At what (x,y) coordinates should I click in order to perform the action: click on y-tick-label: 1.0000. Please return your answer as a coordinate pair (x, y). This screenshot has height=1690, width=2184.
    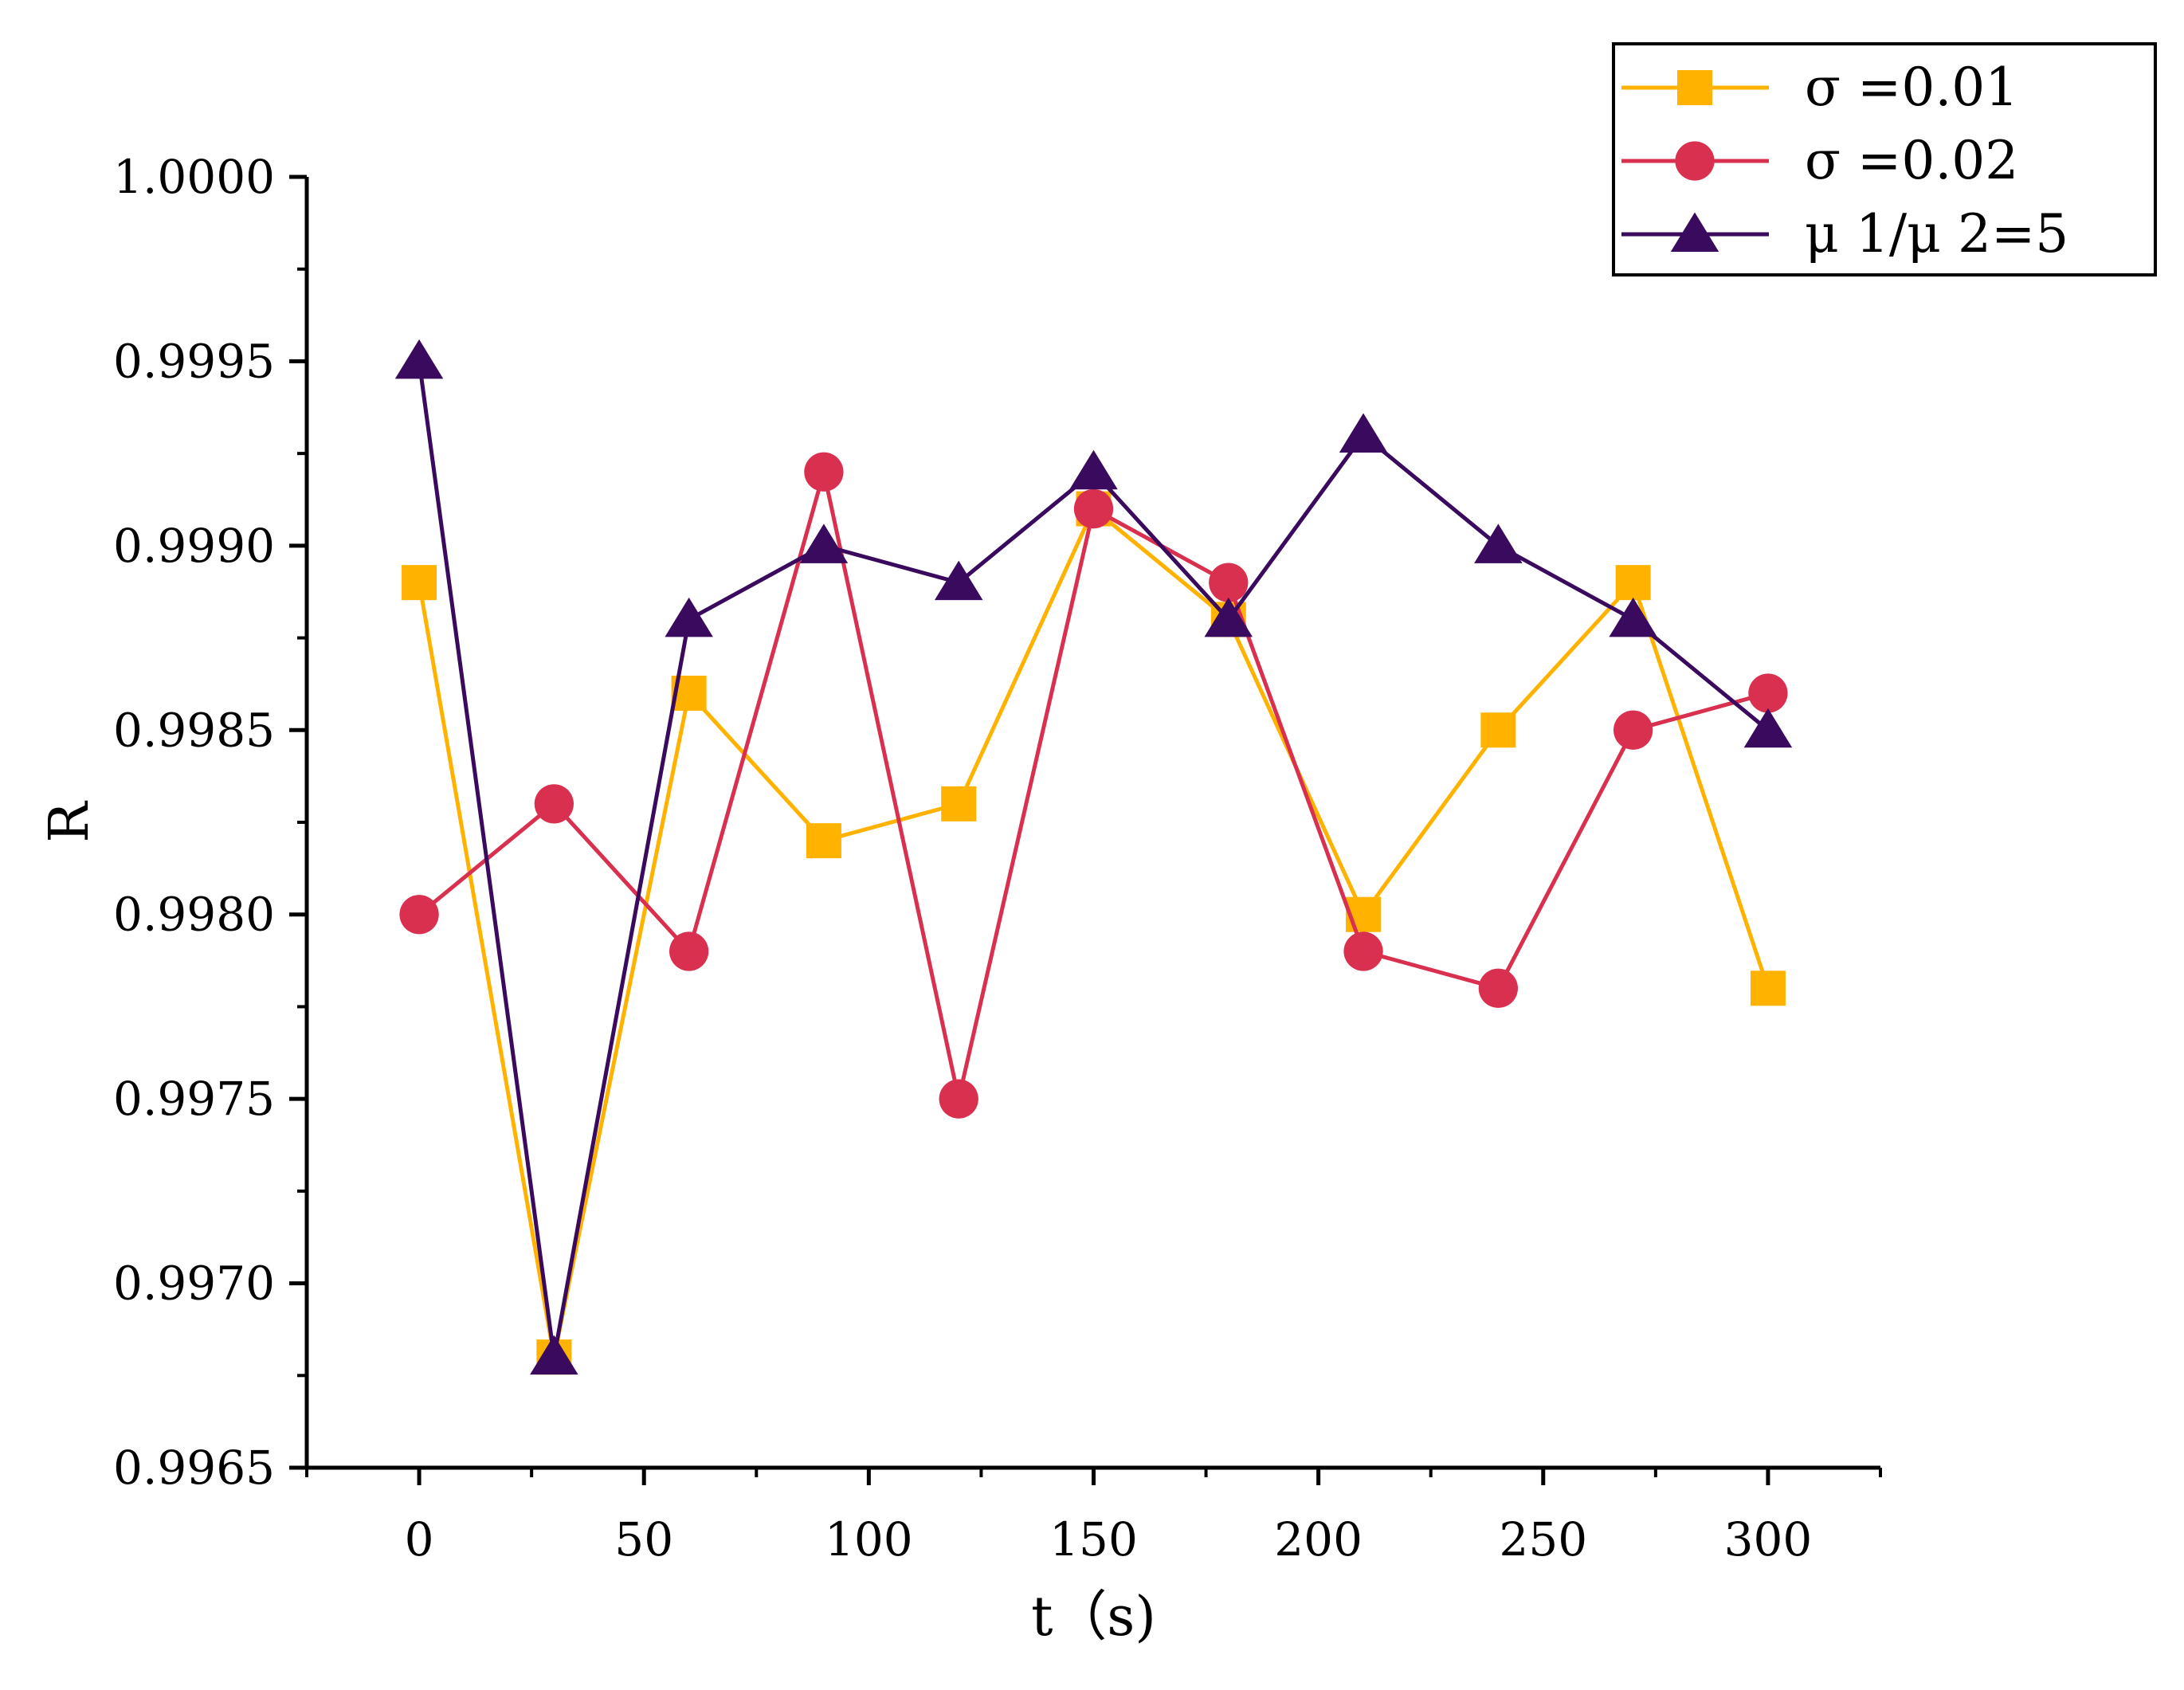
    Looking at the image, I should click on (194, 177).